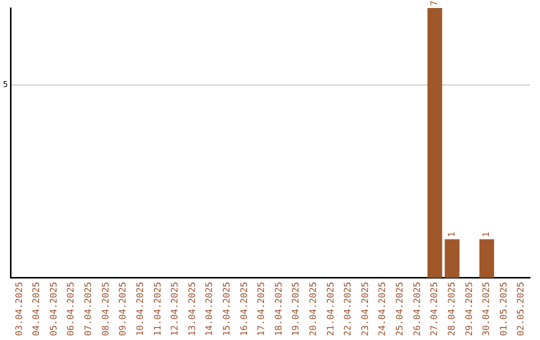 This screenshot has width=540, height=340. Describe the element at coordinates (469, 309) in the screenshot. I see `x-tick-label: 29.04.2025` at that location.